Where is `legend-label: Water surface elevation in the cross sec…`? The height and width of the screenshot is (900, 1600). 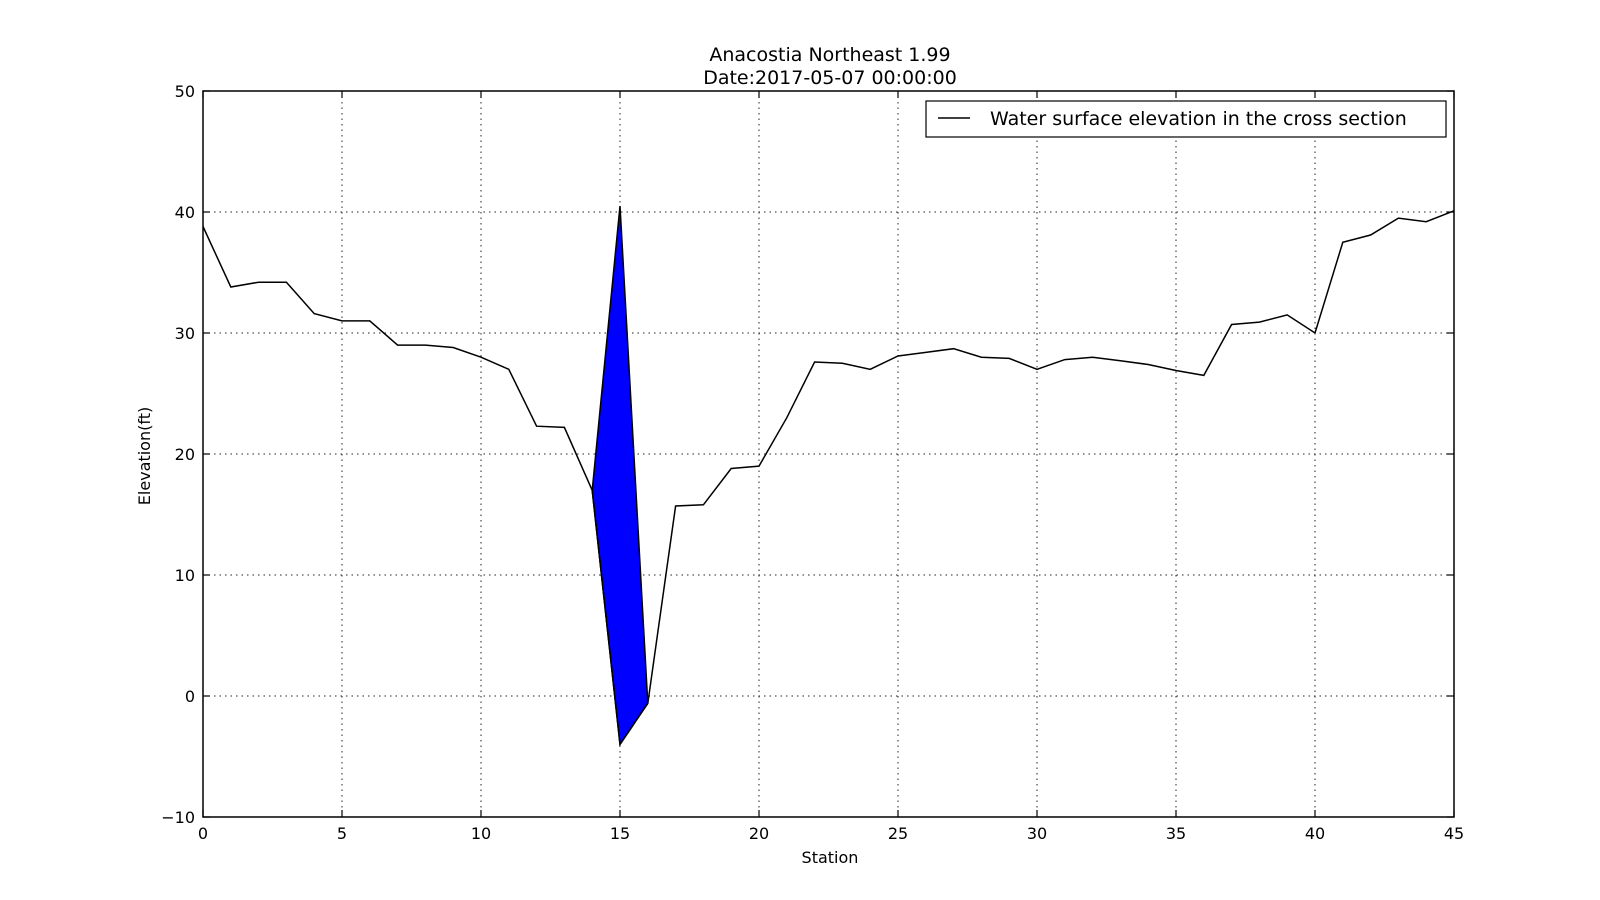 legend-label: Water surface elevation in the cross sec… is located at coordinates (1198, 119).